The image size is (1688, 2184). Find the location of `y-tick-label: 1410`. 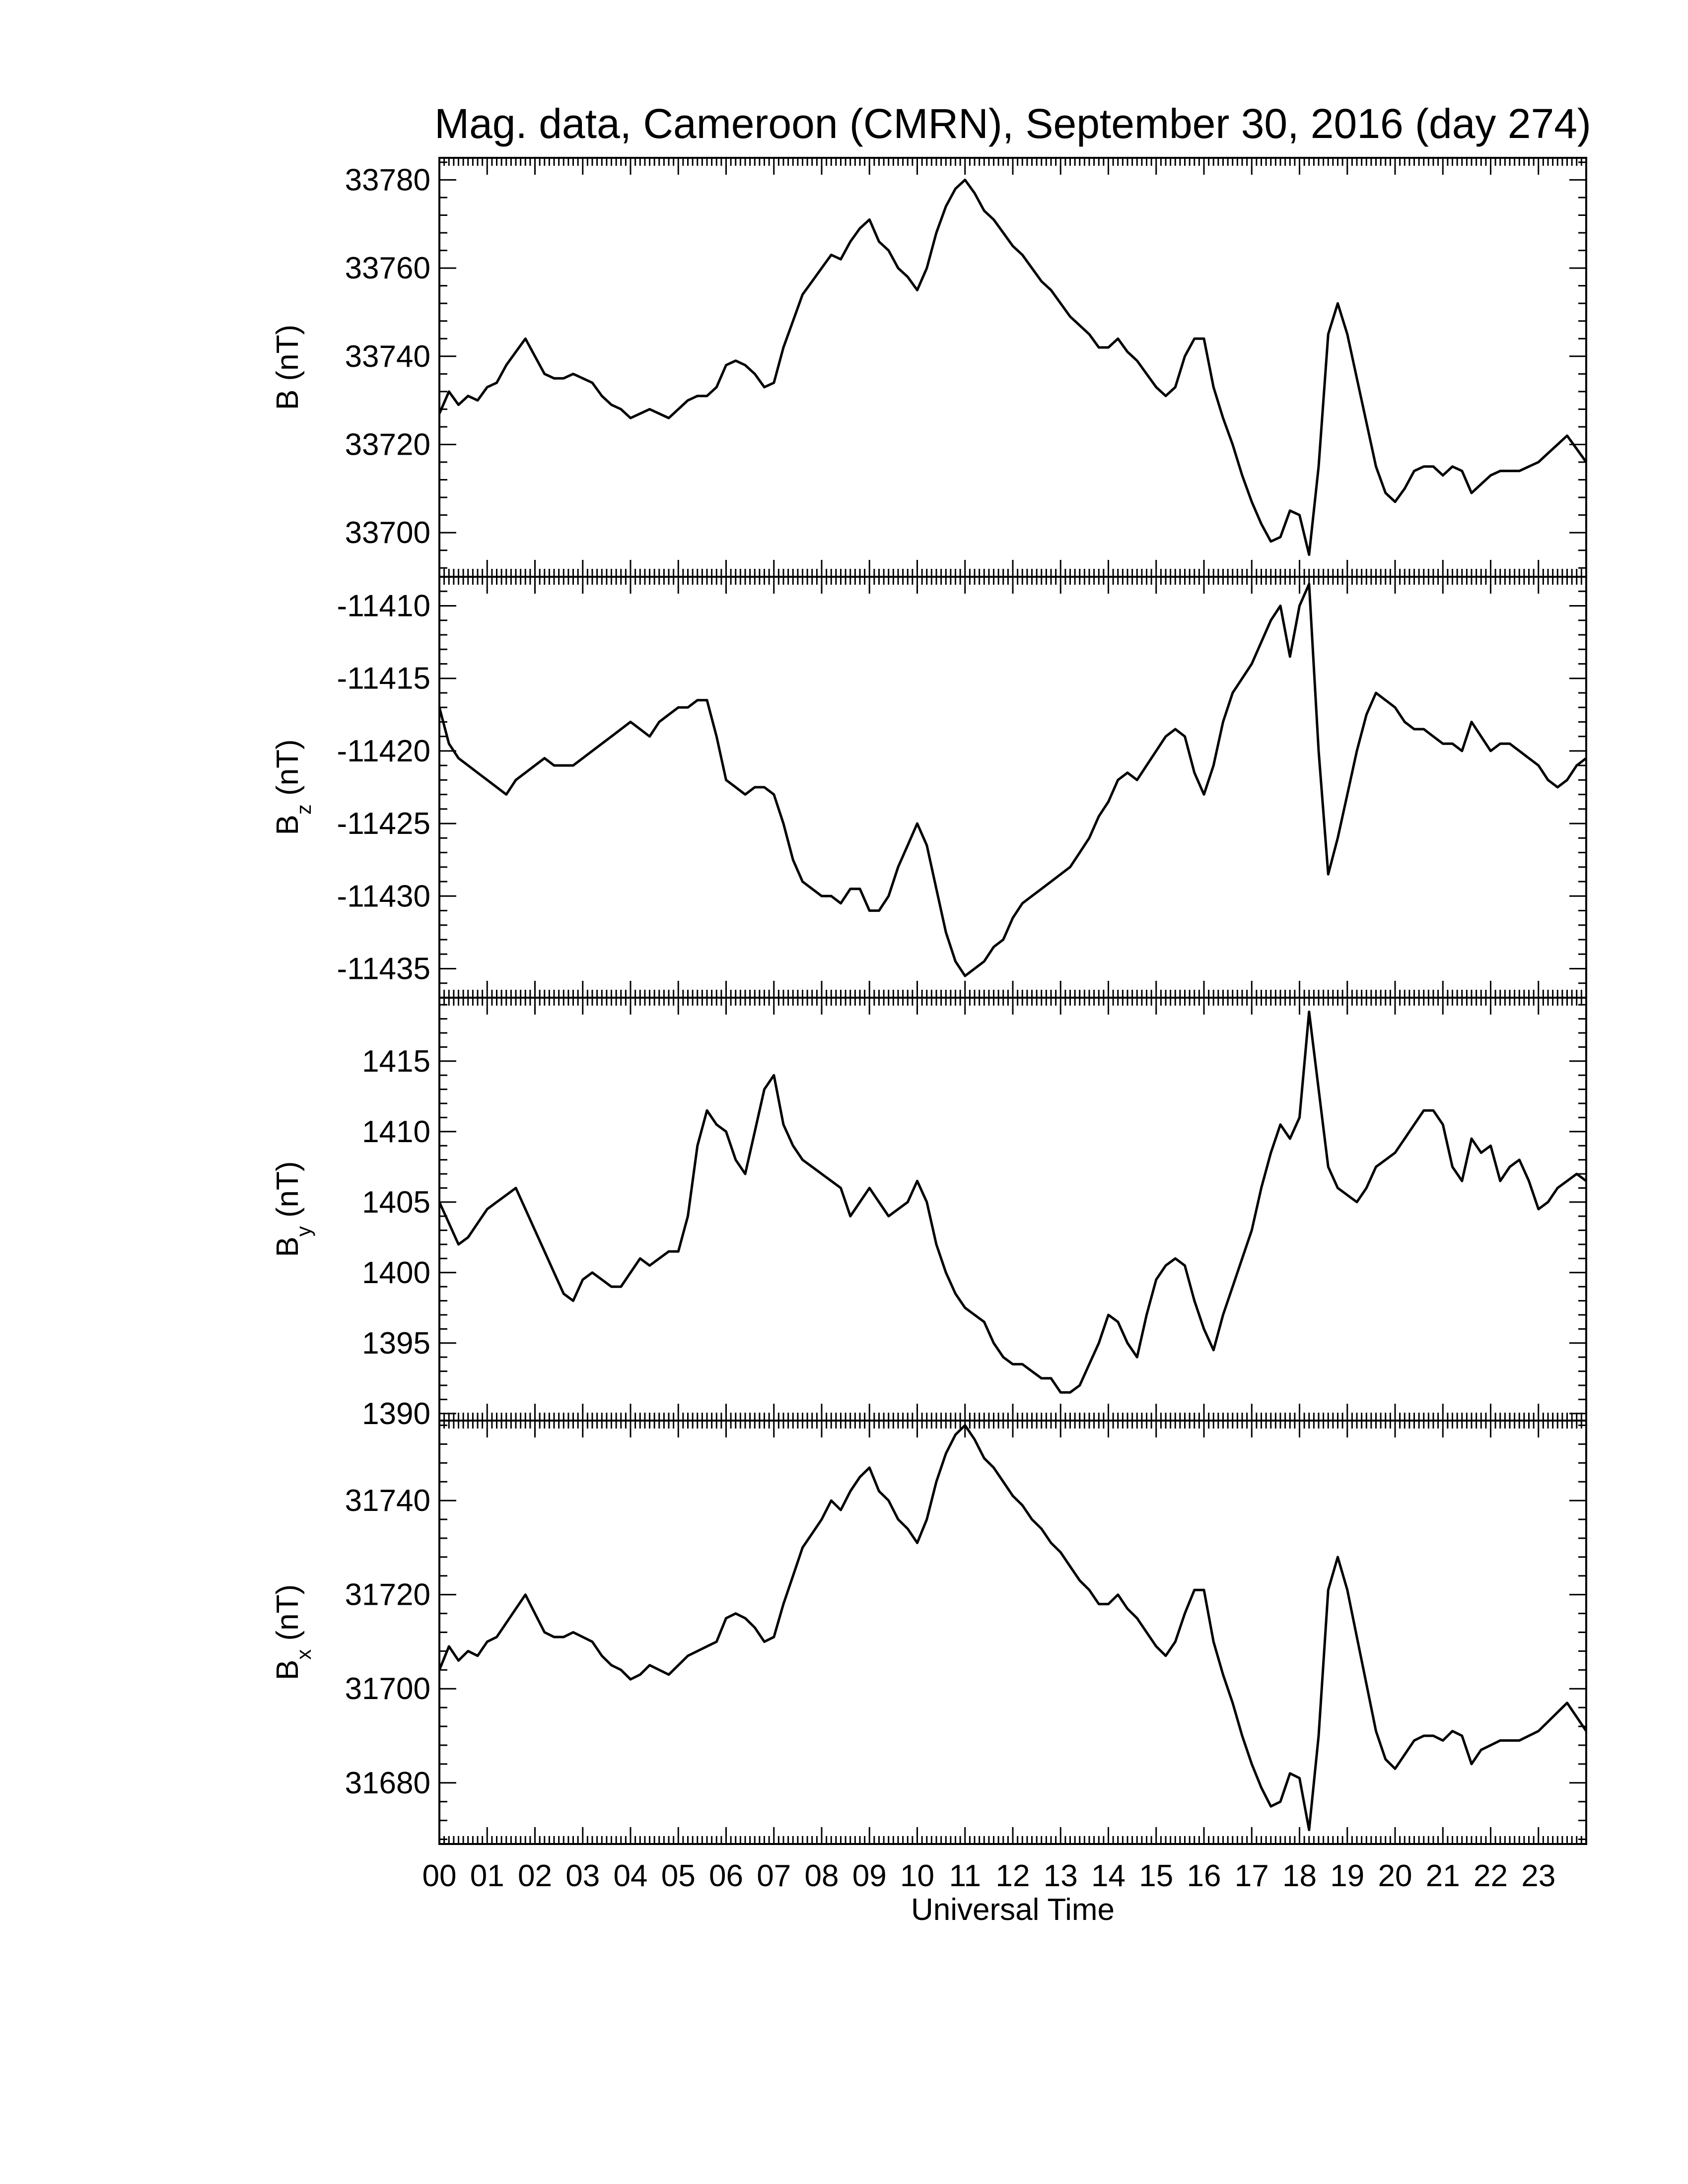

y-tick-label: 1410 is located at coordinates (396, 1132).